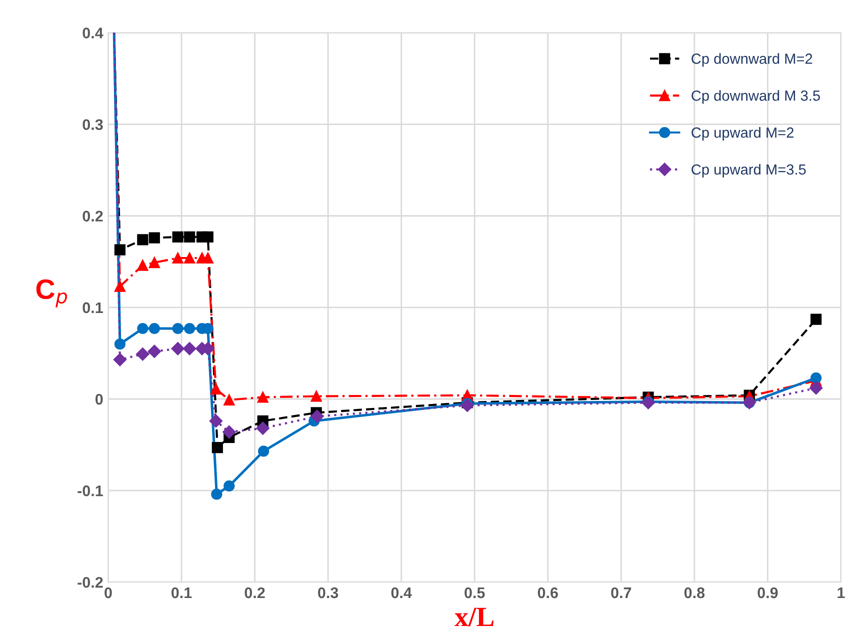 The image size is (859, 630). I want to click on x-tick-label: 0, so click(108, 592).